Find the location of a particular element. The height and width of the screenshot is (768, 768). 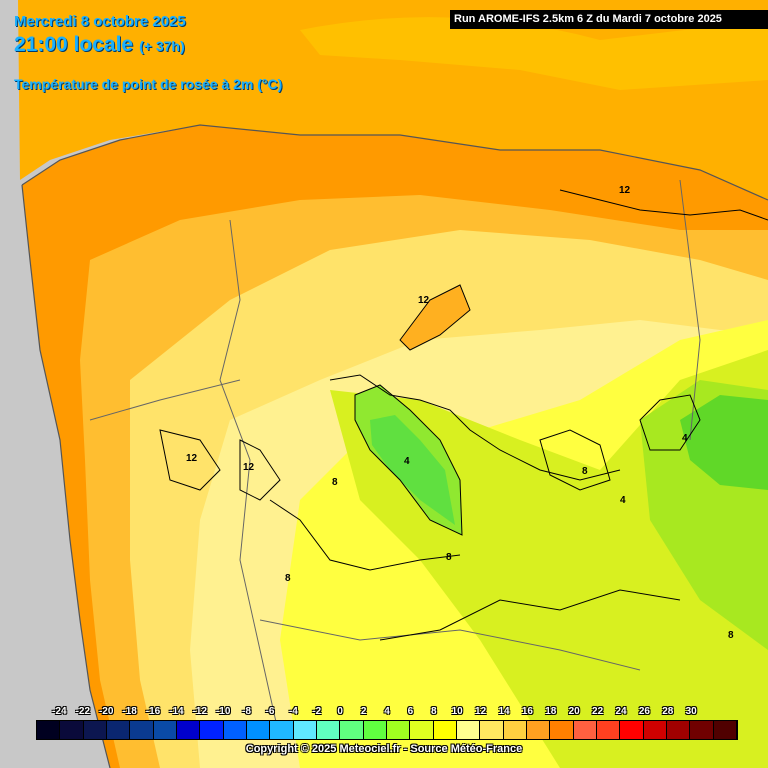

legend-tick-label: 14 is located at coordinates (504, 711).